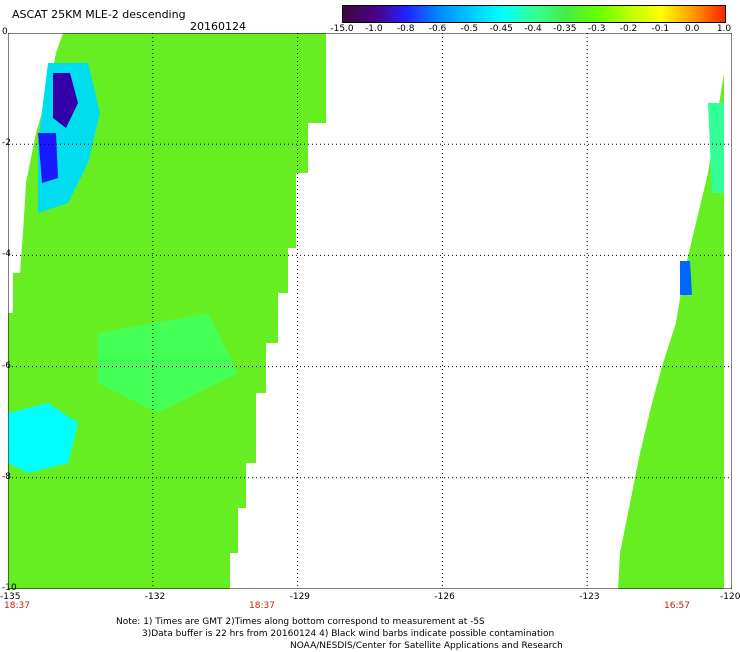 This screenshot has height=652, width=740. Describe the element at coordinates (686, 278) in the screenshot. I see `right-blue-patch` at that location.